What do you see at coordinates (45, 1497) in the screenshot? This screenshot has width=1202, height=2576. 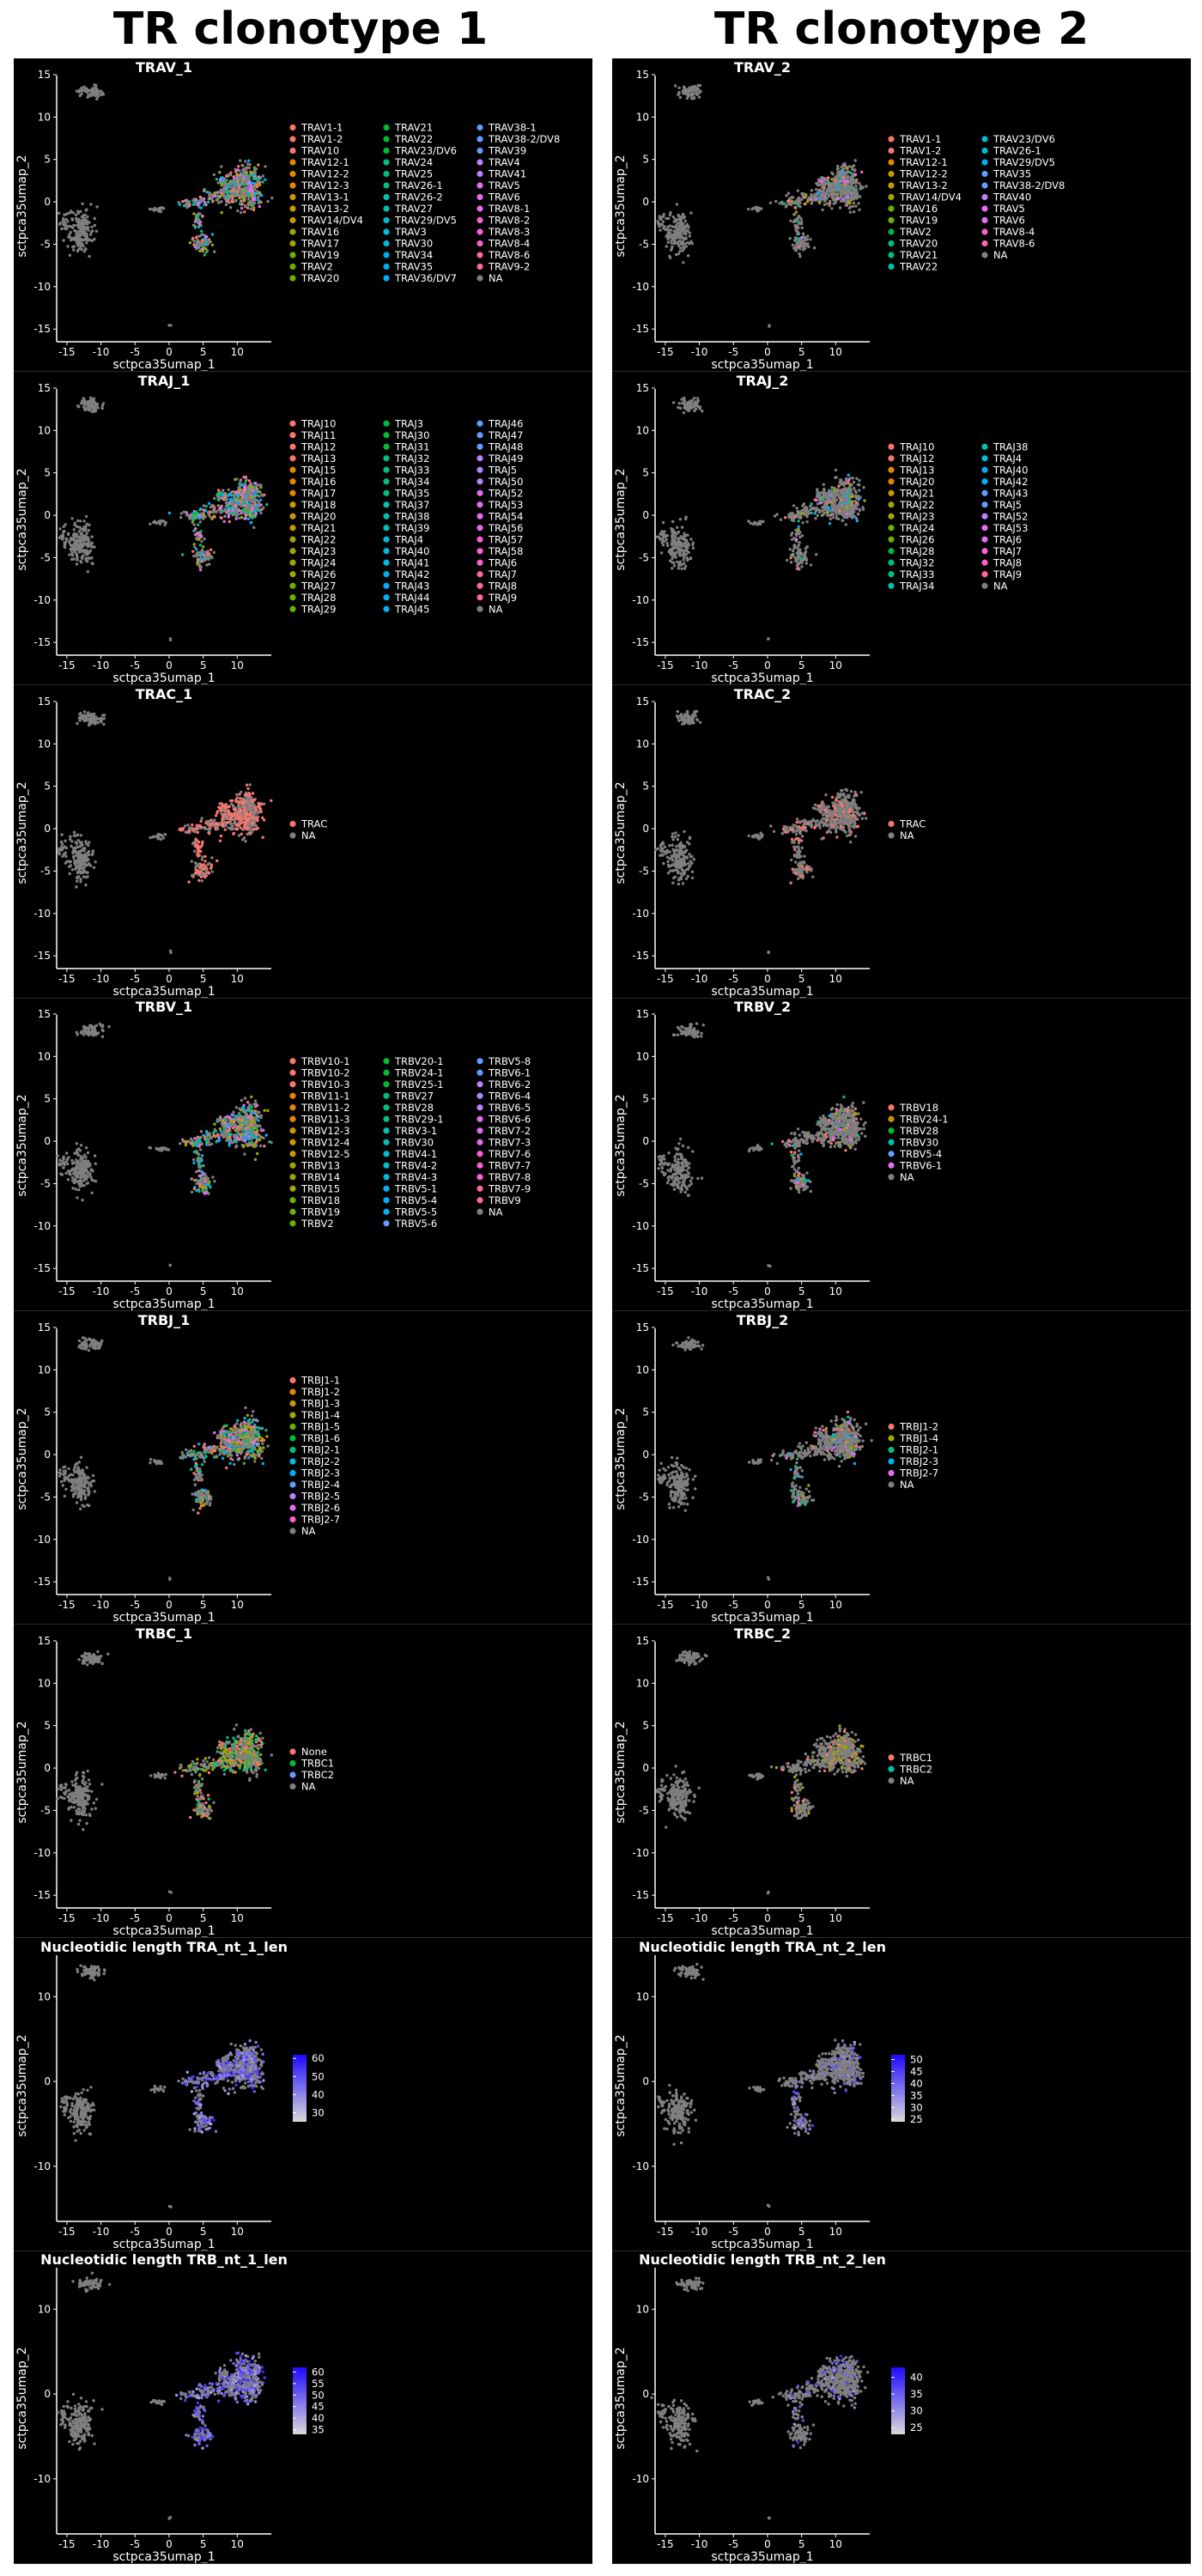 I see `y-tick-label: -5` at bounding box center [45, 1497].